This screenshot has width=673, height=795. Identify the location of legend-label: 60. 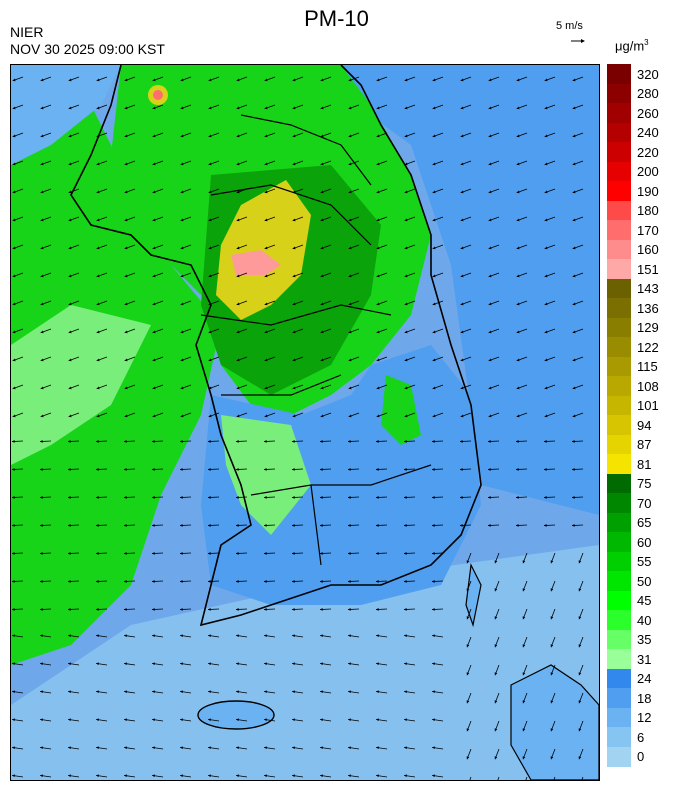
(644, 542).